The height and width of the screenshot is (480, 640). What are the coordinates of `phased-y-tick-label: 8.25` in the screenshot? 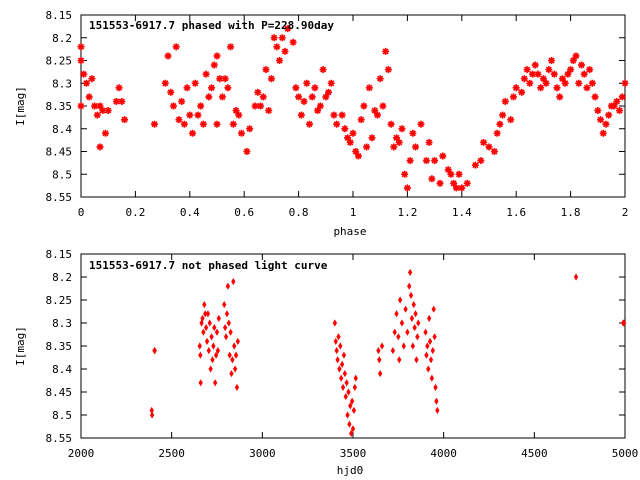 It's located at (59, 61).